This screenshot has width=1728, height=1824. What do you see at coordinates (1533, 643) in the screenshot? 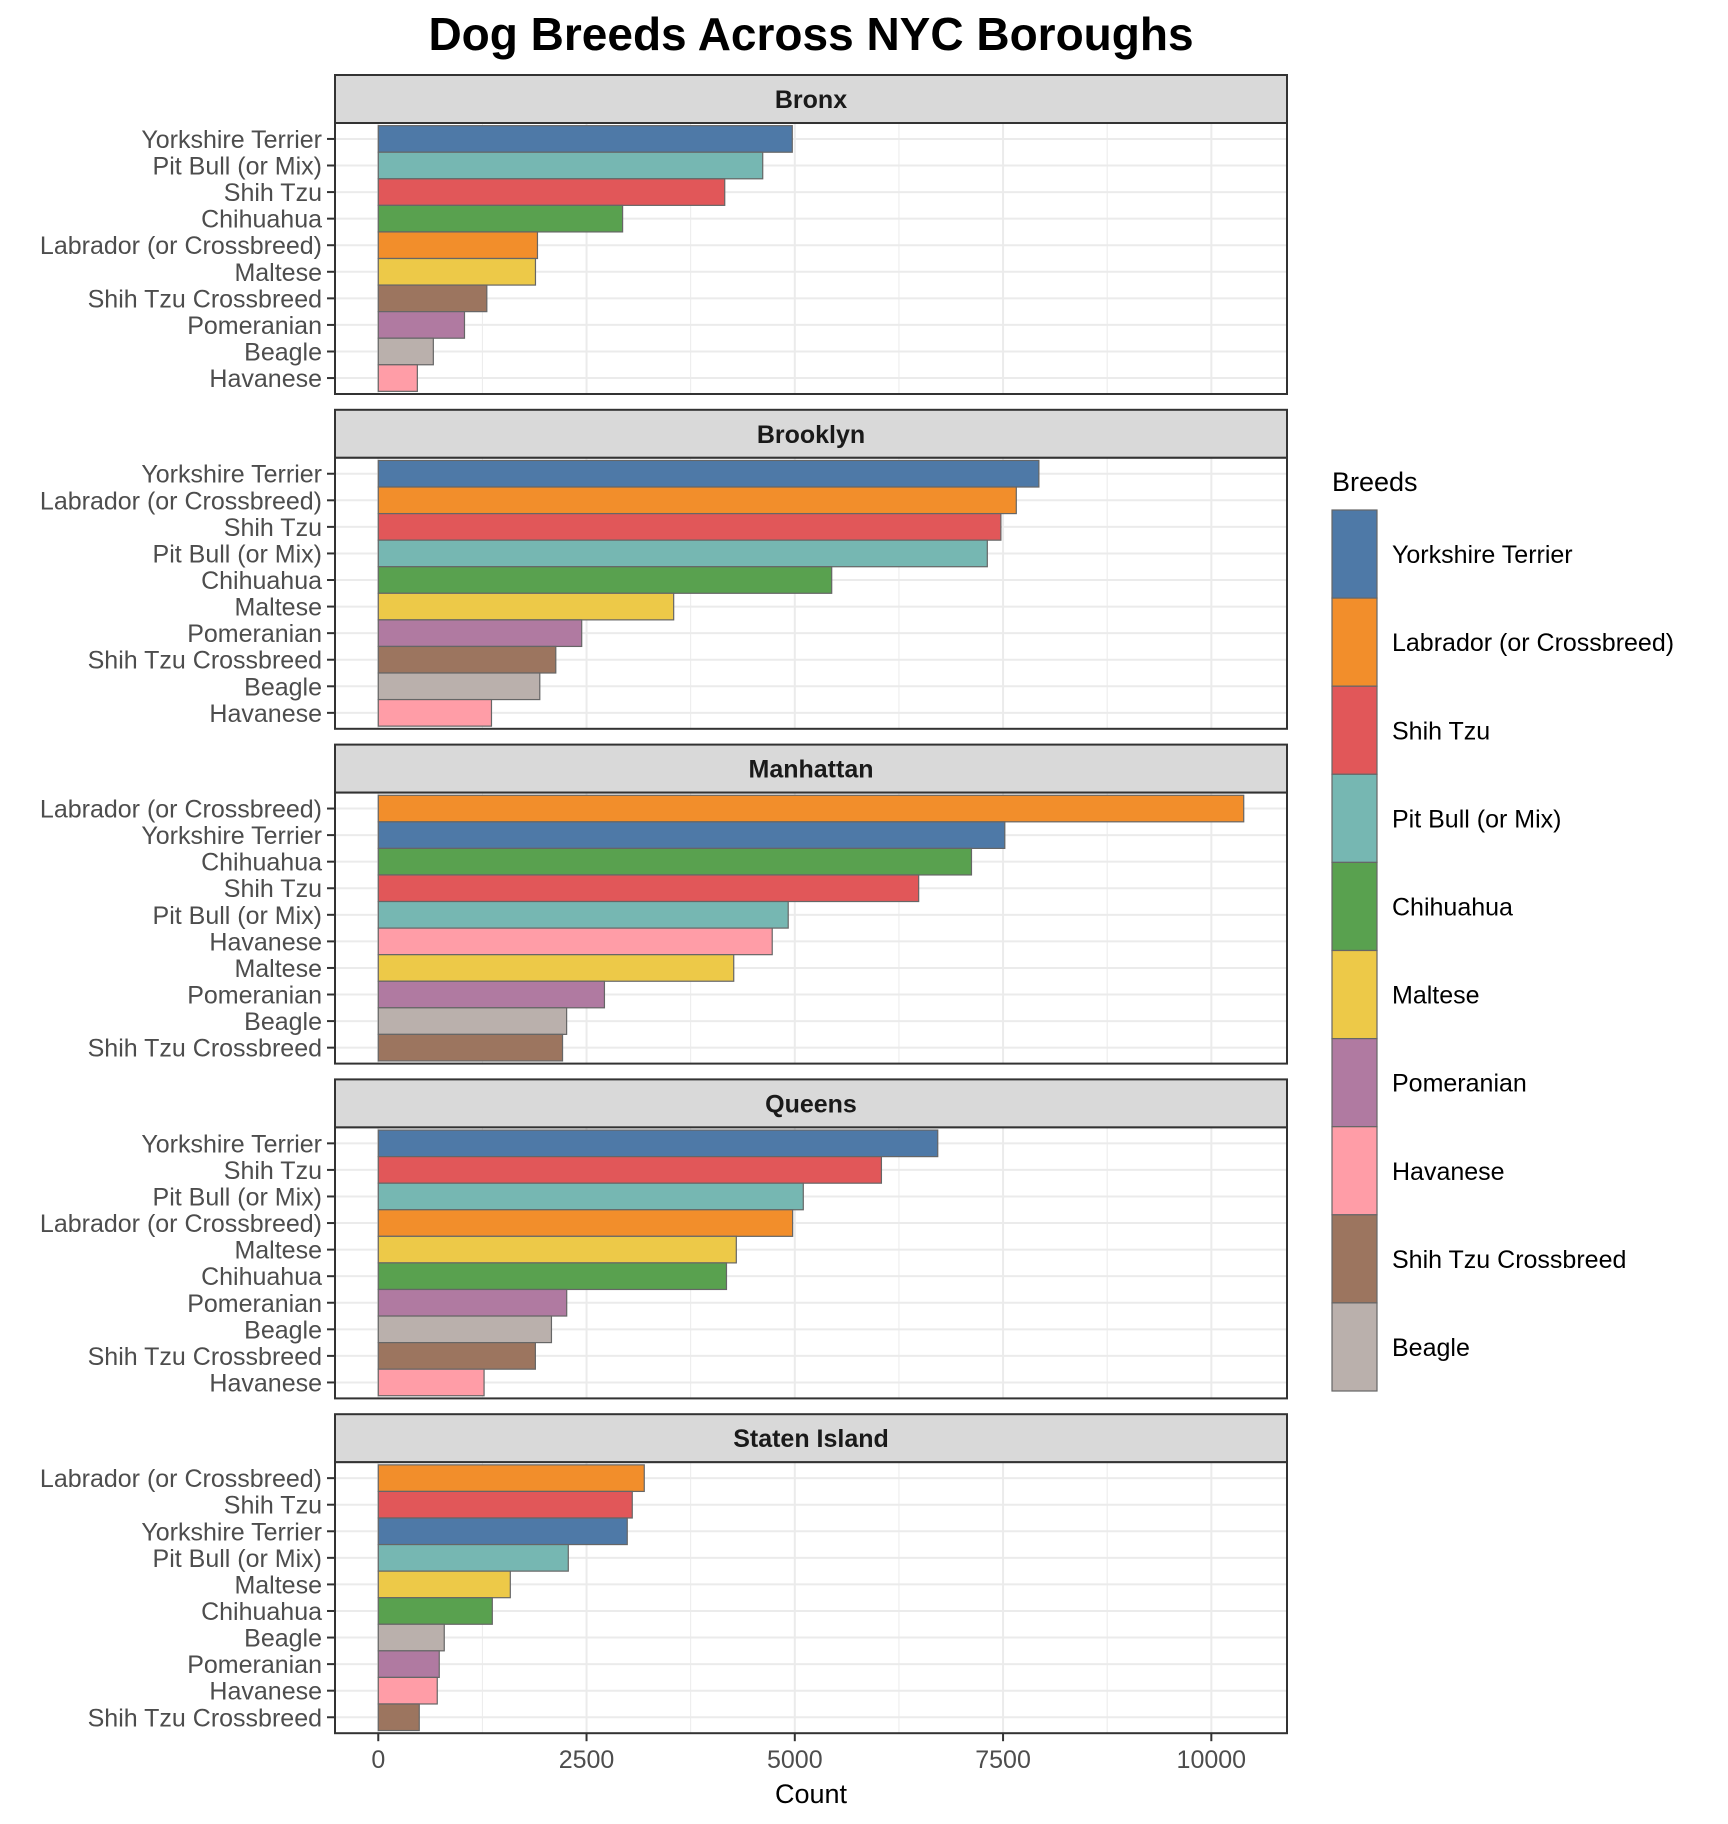
I see `legend-label: Labrador (or Crossbreed)` at bounding box center [1533, 643].